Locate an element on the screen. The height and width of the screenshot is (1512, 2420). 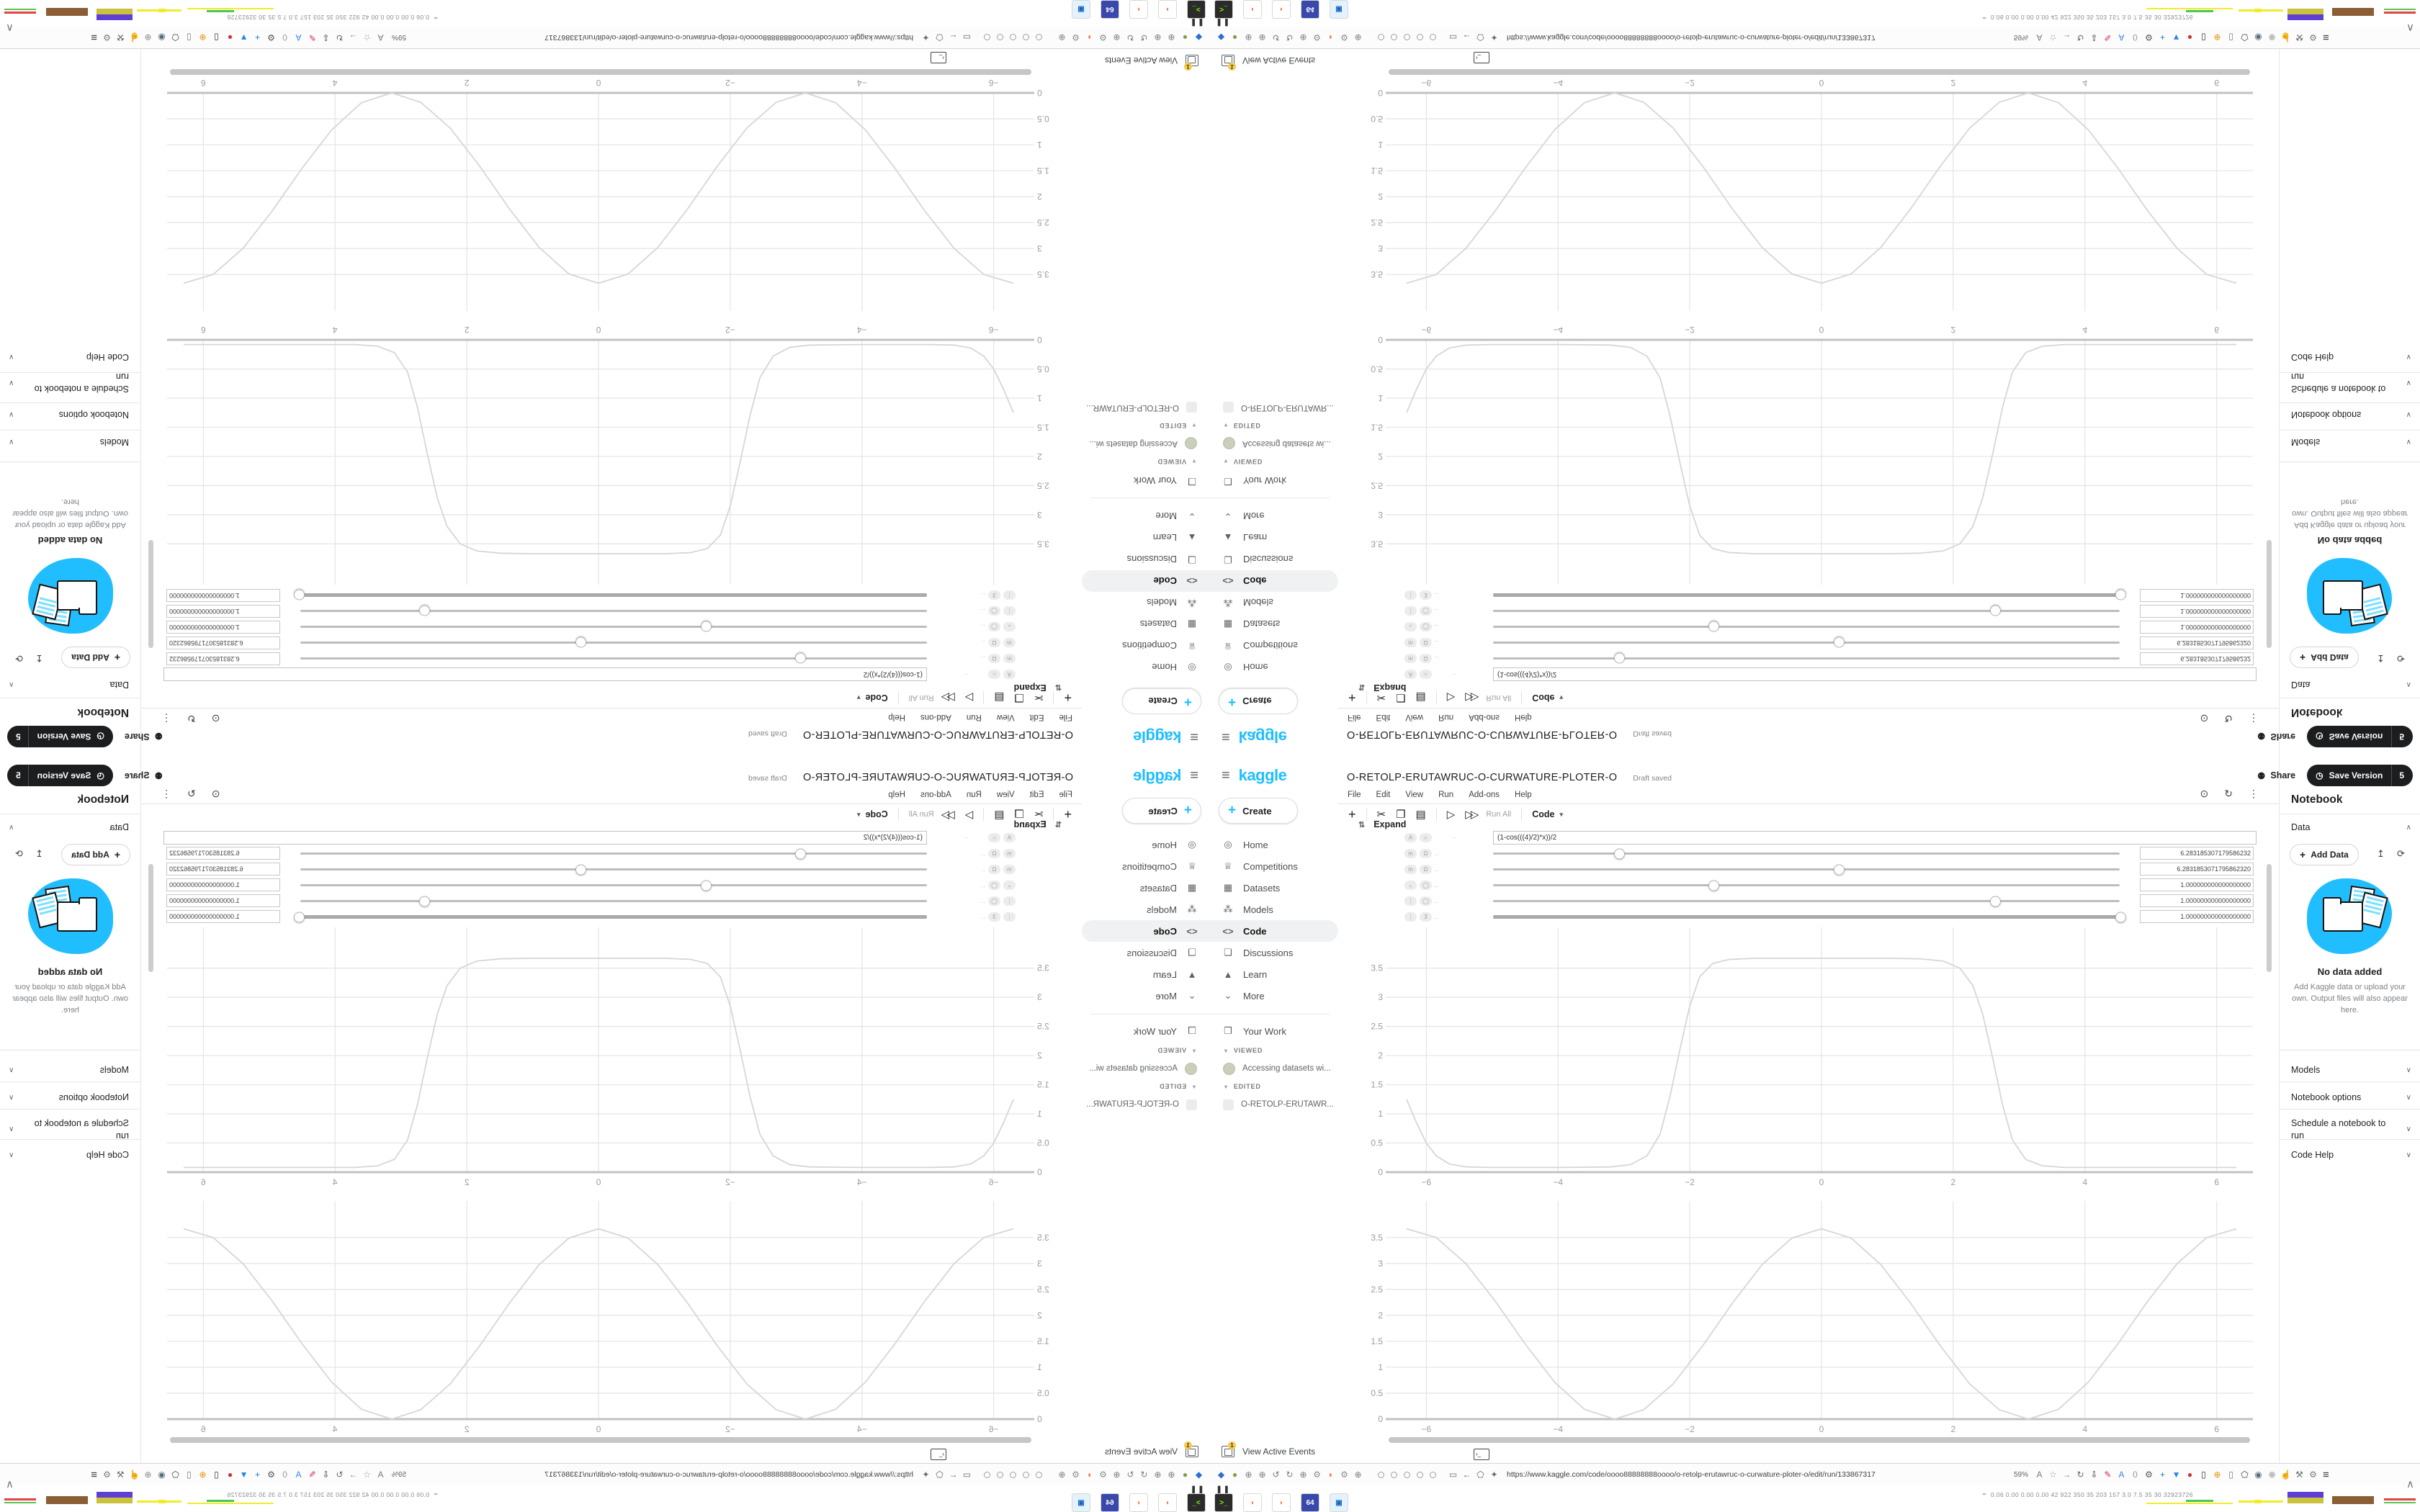
panel-row-notebook-options: Notebook options ∨ is located at coordinates (2351, 415).